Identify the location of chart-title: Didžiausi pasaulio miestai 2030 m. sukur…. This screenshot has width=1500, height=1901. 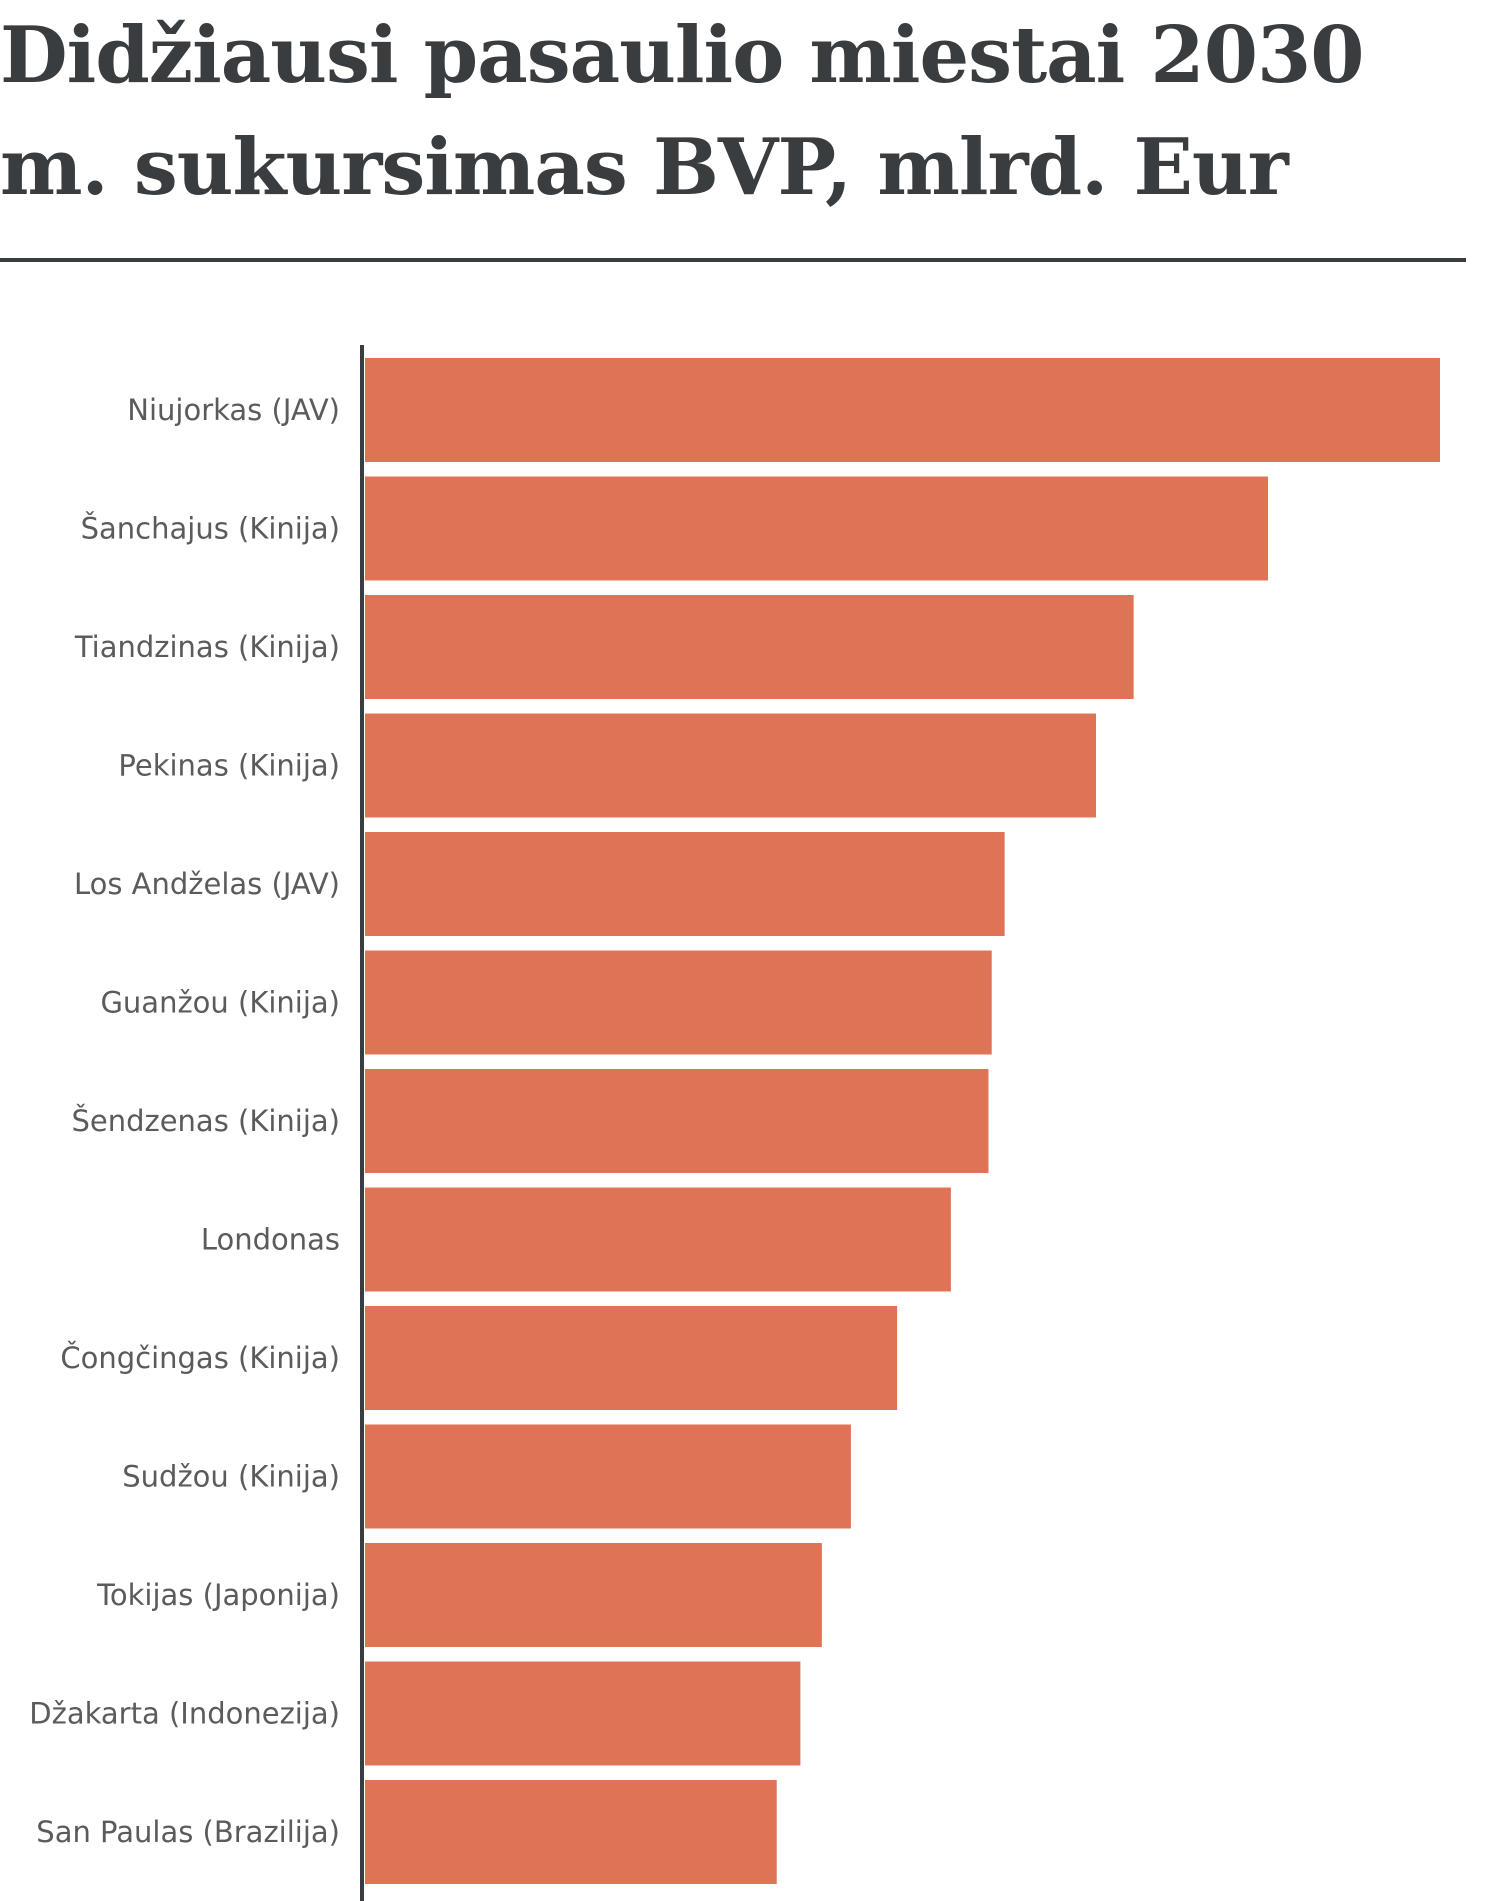
(682, 111).